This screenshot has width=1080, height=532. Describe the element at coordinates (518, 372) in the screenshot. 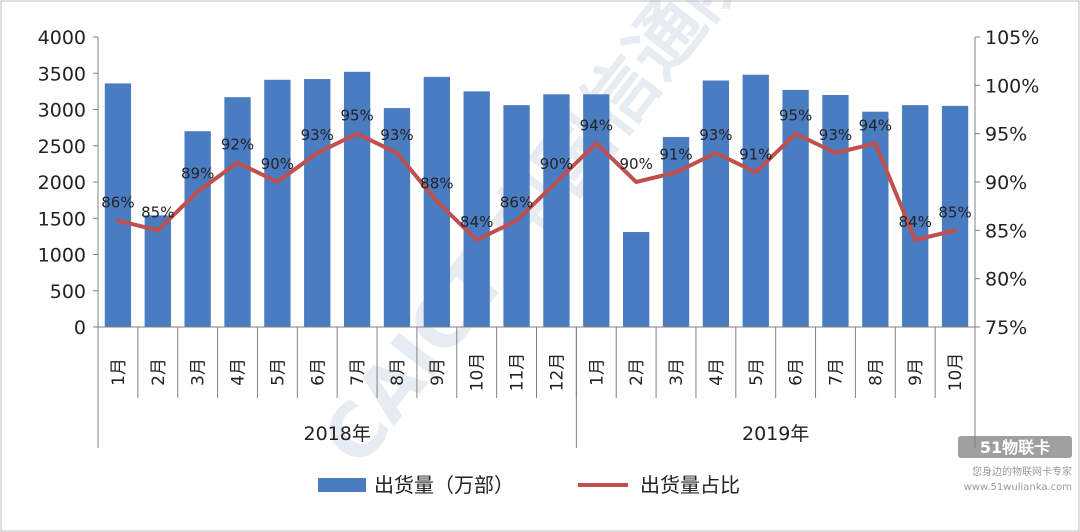

I see `x-category-label: 11月` at that location.